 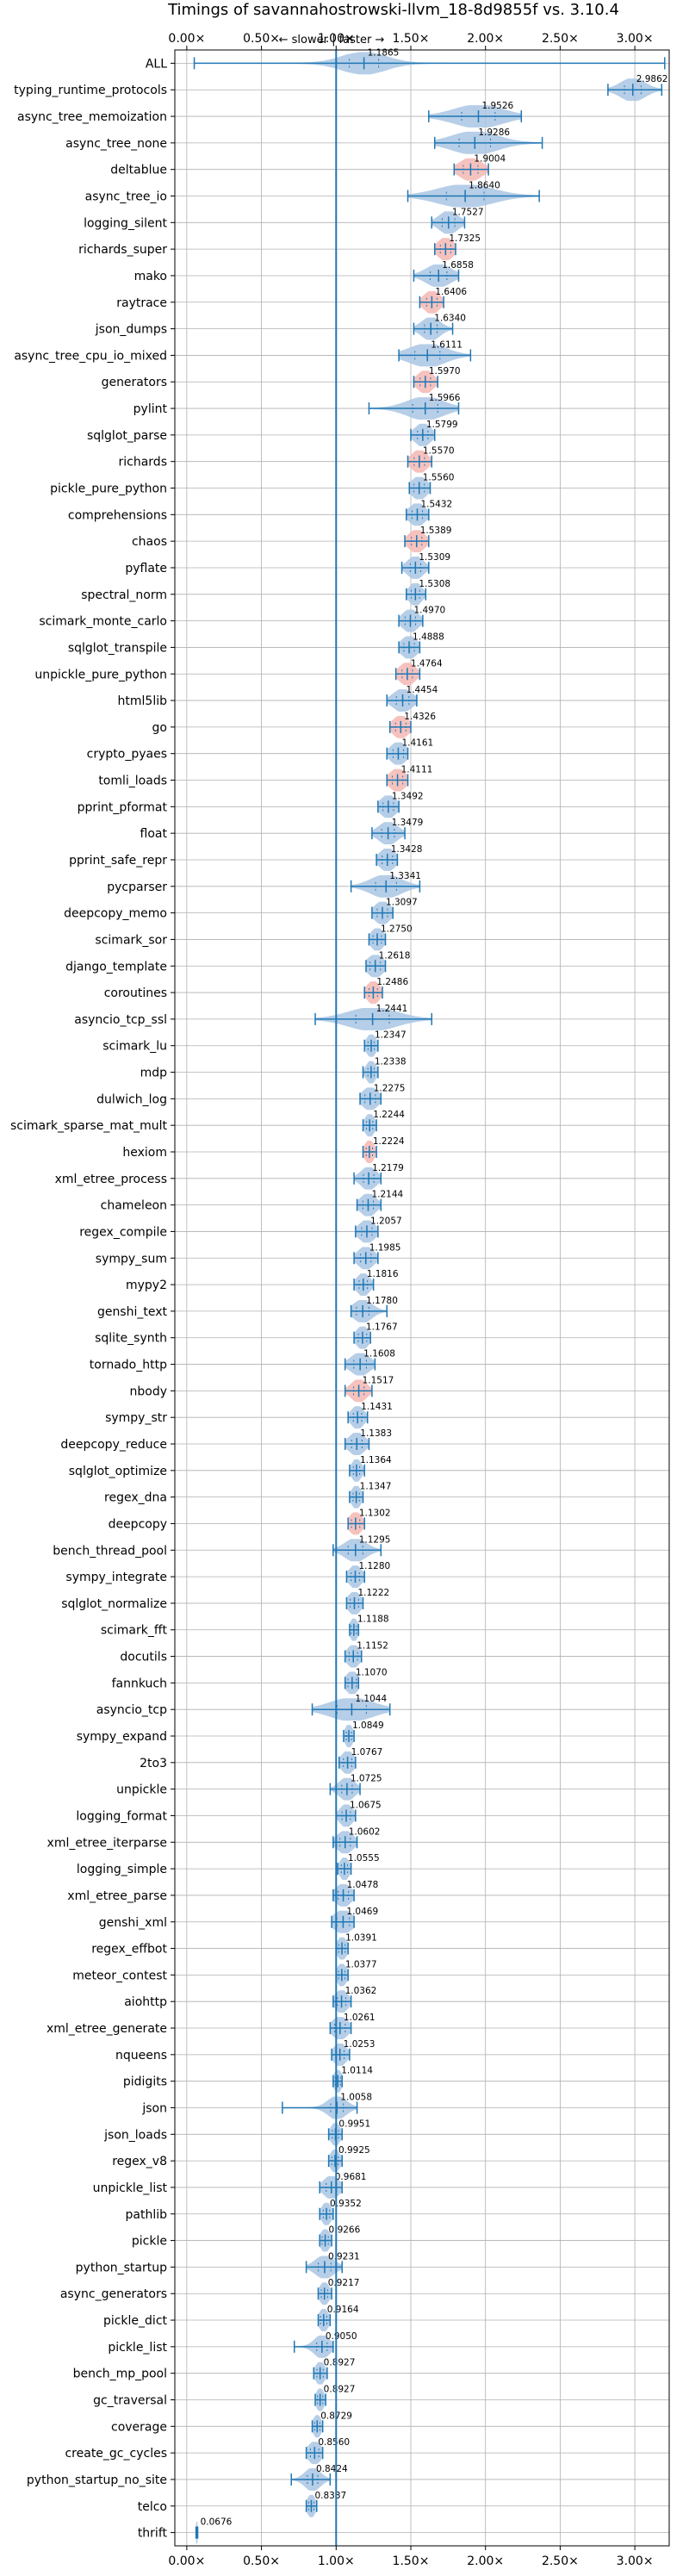 I want to click on value-label: 1.5570, so click(x=439, y=451).